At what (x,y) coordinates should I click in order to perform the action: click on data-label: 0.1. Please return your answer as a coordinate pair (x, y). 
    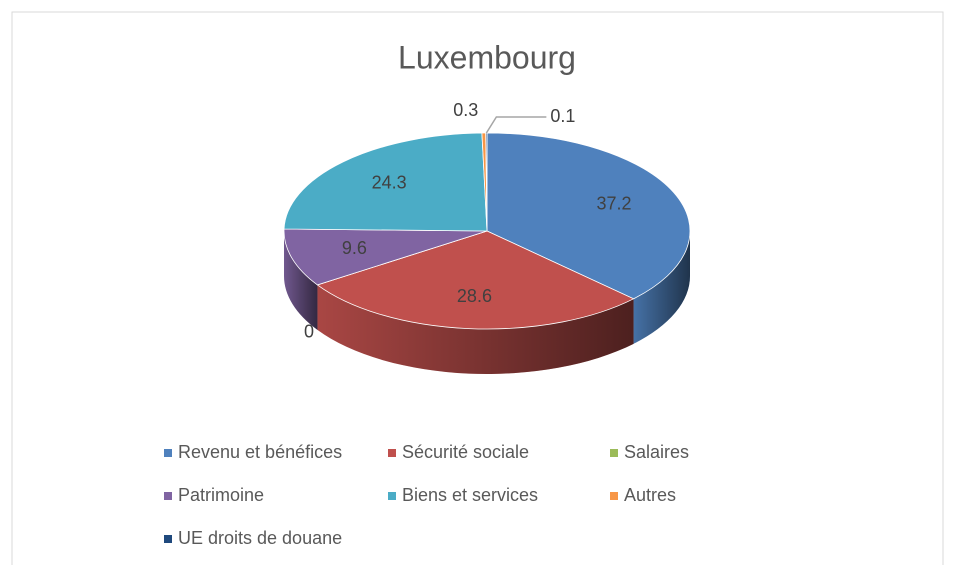
    Looking at the image, I should click on (562, 116).